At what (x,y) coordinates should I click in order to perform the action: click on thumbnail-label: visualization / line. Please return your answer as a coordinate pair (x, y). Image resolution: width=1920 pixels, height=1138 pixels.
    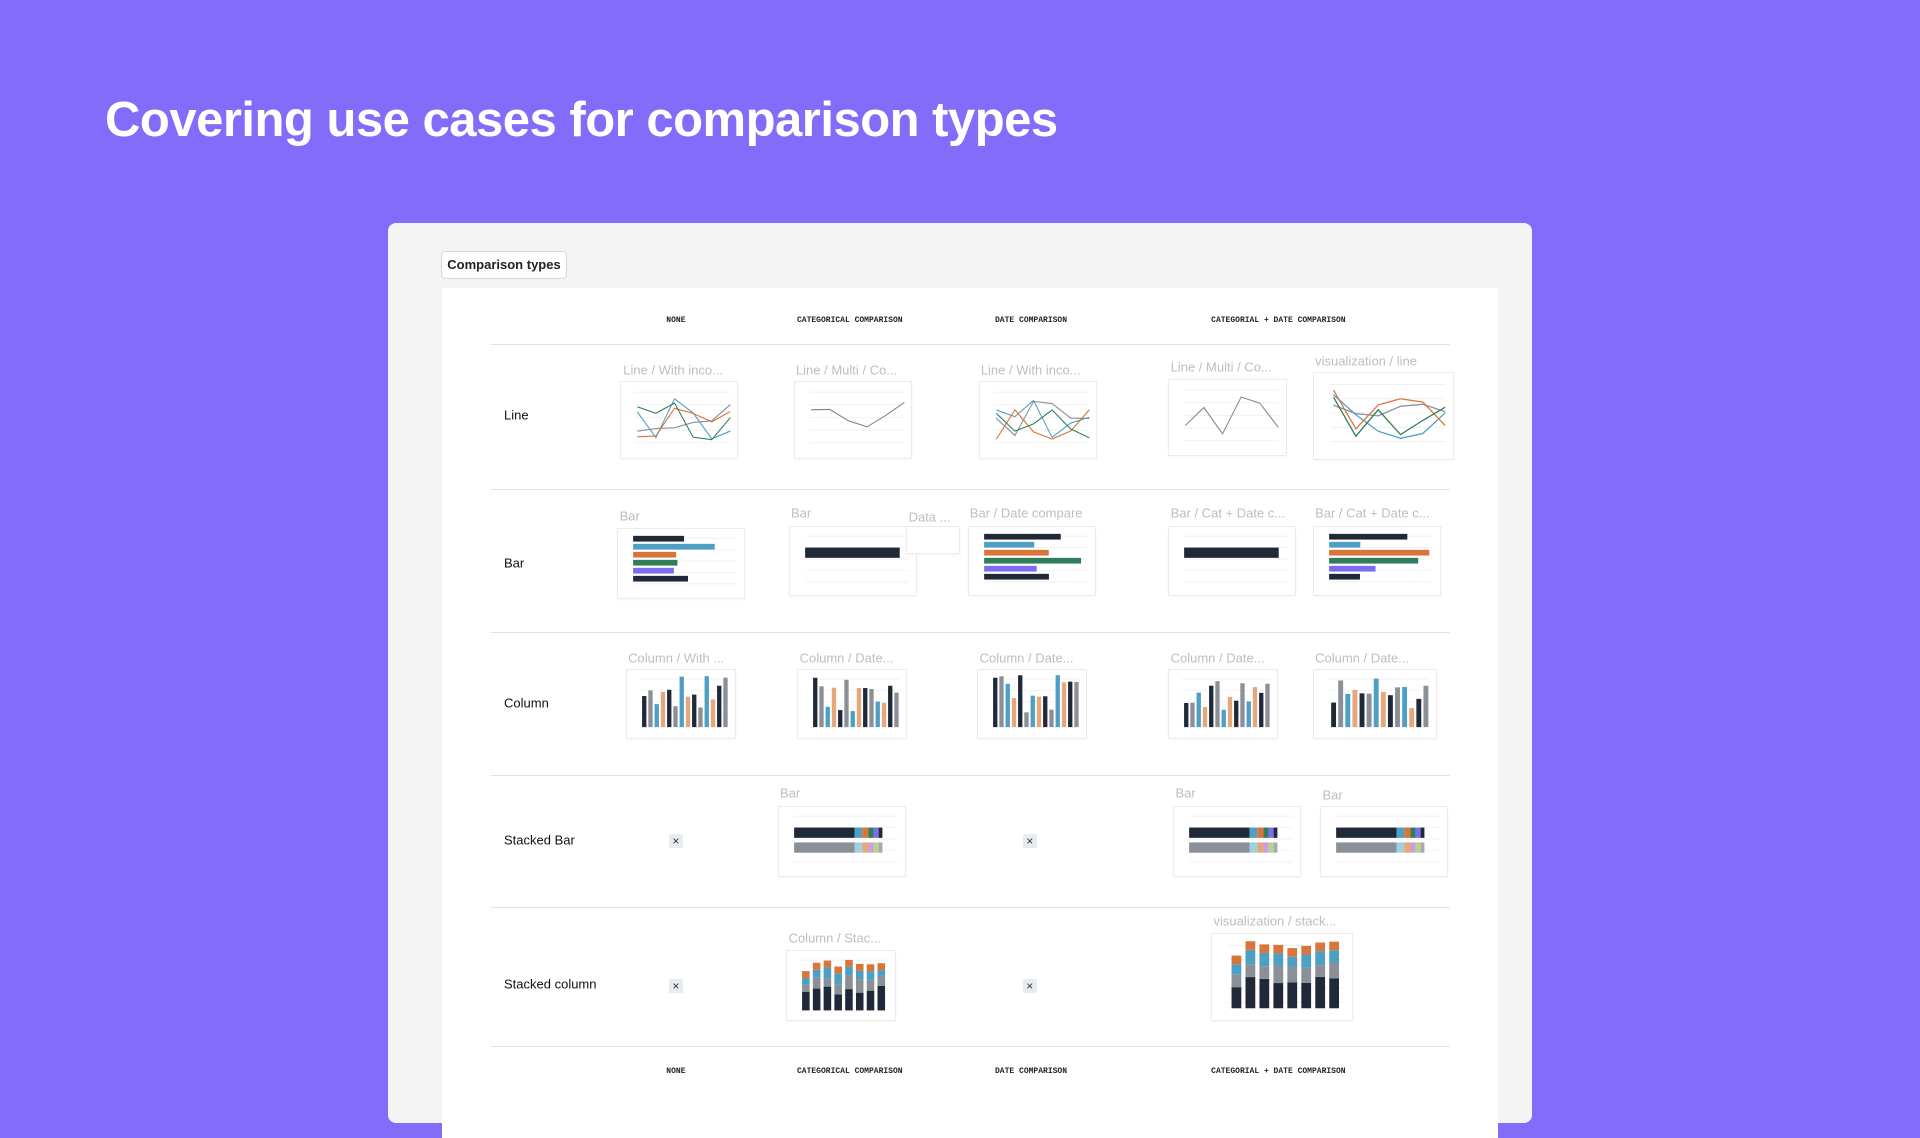
    Looking at the image, I should click on (1366, 361).